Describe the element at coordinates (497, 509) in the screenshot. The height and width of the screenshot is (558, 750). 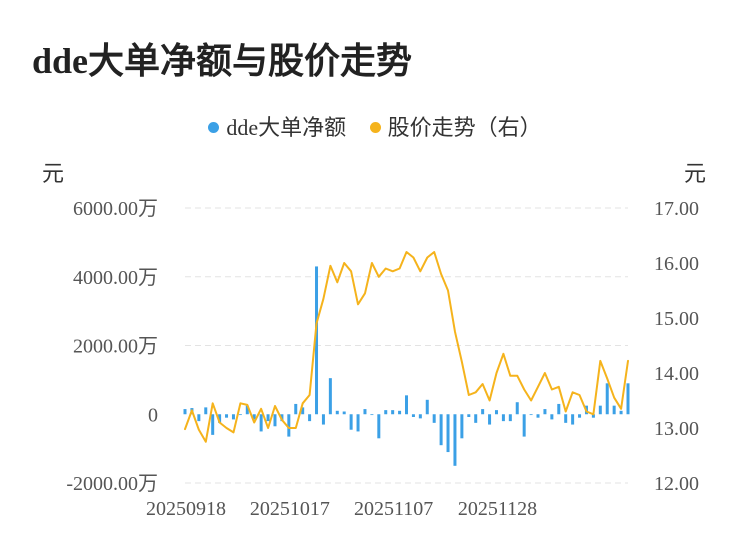
I see `x-tick-label: 20251128` at that location.